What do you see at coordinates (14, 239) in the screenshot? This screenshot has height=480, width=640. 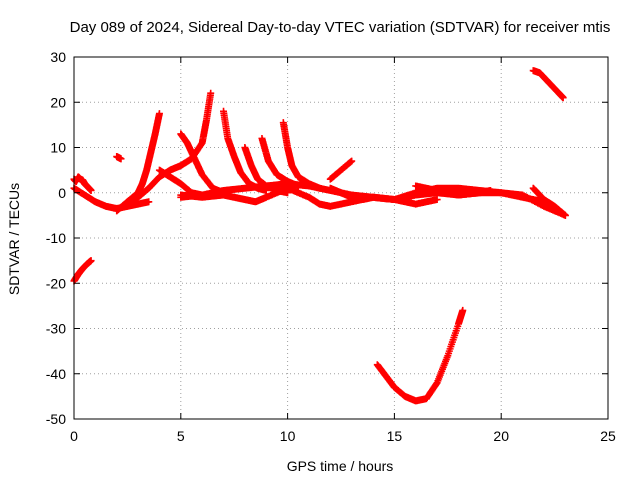 I see `y-axis-label: SDTVAR / TECUs` at bounding box center [14, 239].